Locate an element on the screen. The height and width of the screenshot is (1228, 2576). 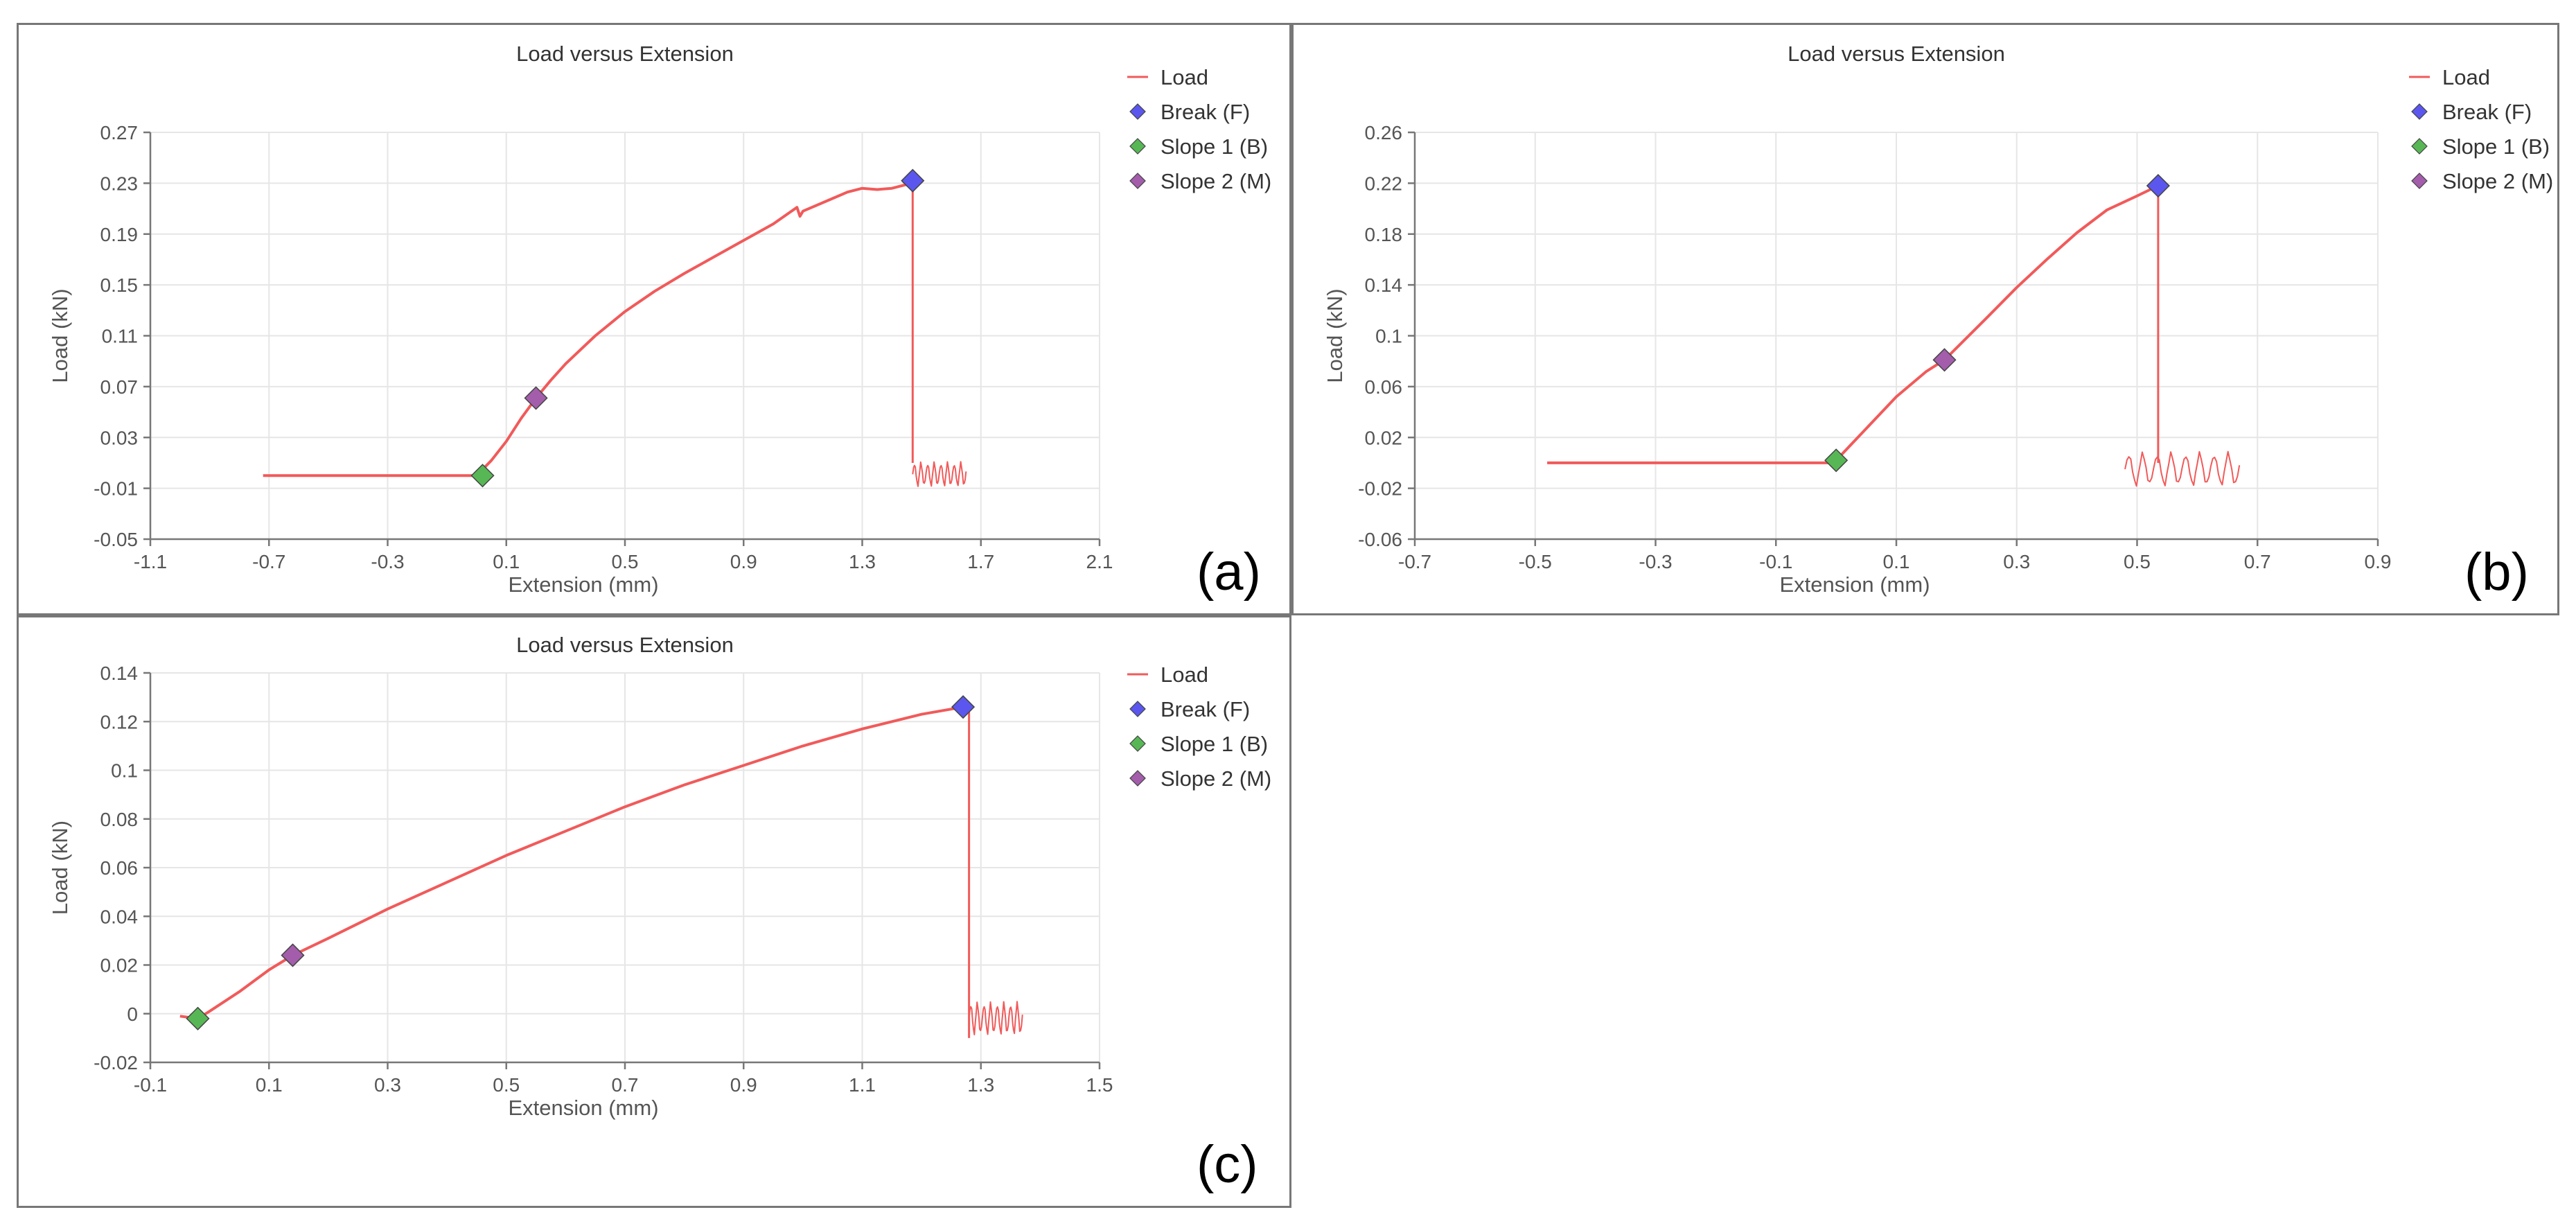
y-tick-label: 0.03 is located at coordinates (119, 437).